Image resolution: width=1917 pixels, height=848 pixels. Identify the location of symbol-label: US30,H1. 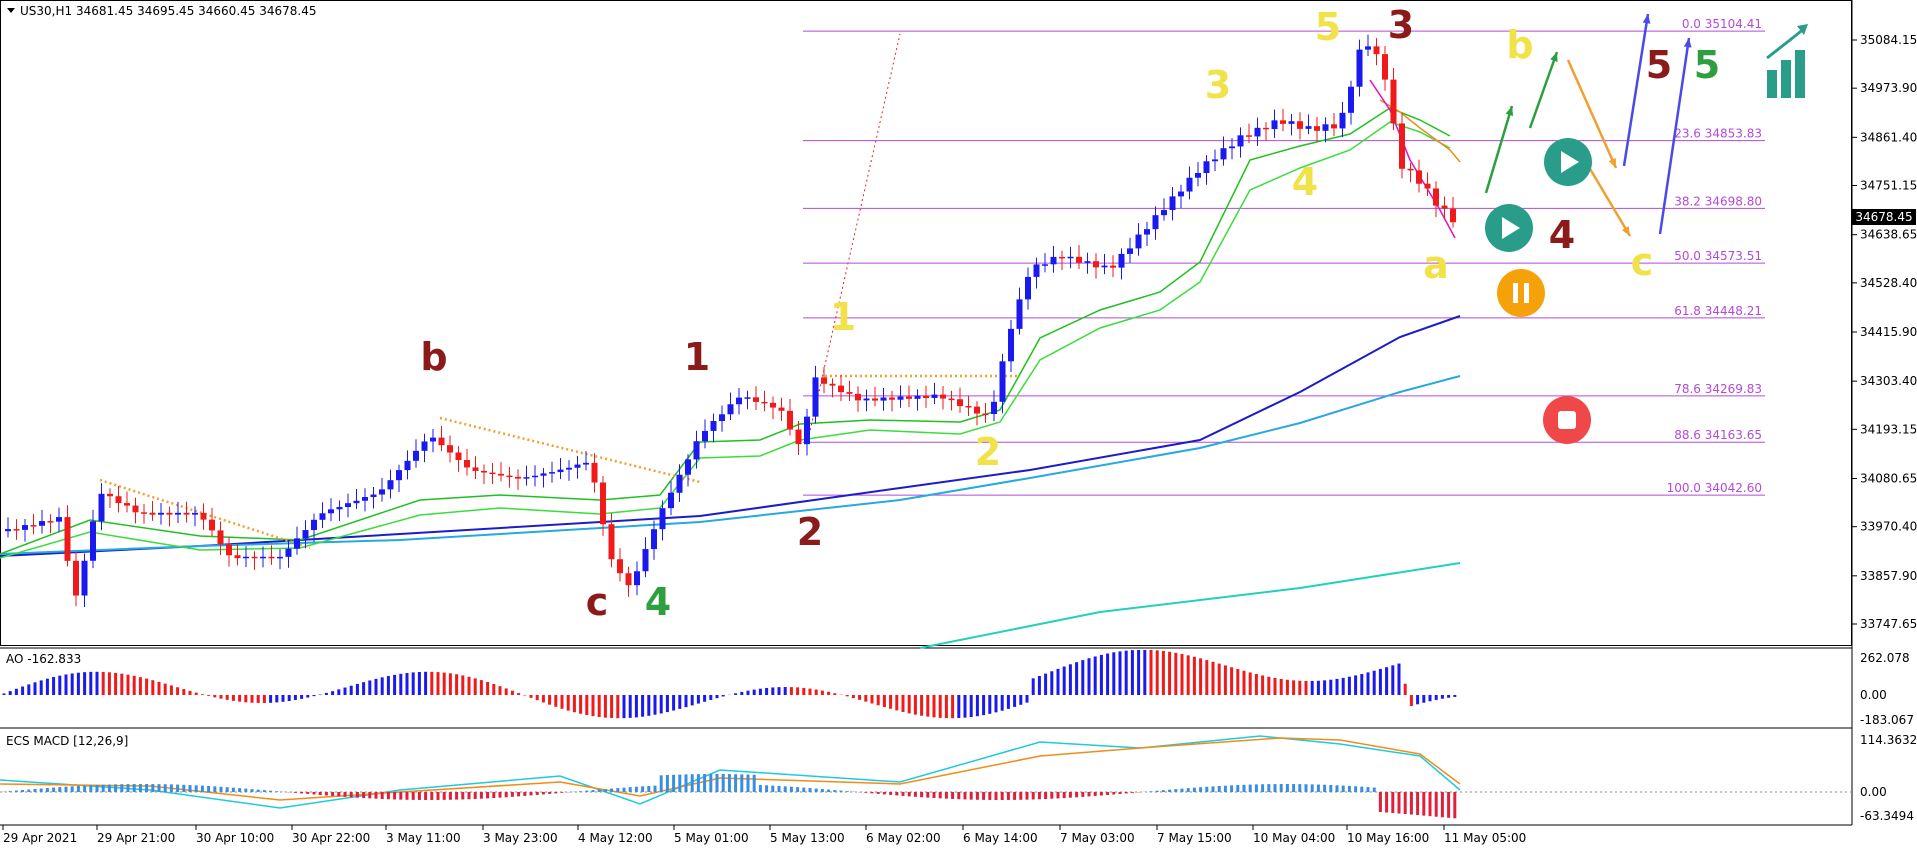
(46, 11).